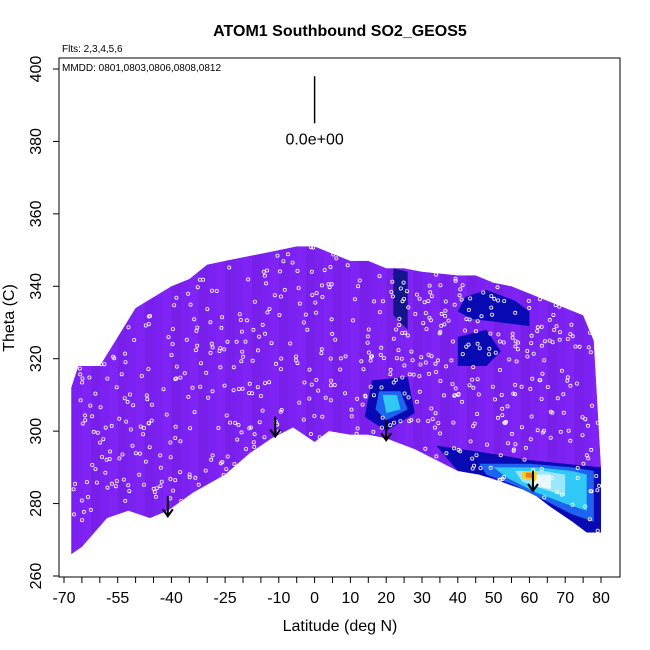 Image resolution: width=650 pixels, height=650 pixels. I want to click on x-axis: -70 -55 -40 -25 -10 0 10 20 30 40 50 60 70 80, so click(331, 592).